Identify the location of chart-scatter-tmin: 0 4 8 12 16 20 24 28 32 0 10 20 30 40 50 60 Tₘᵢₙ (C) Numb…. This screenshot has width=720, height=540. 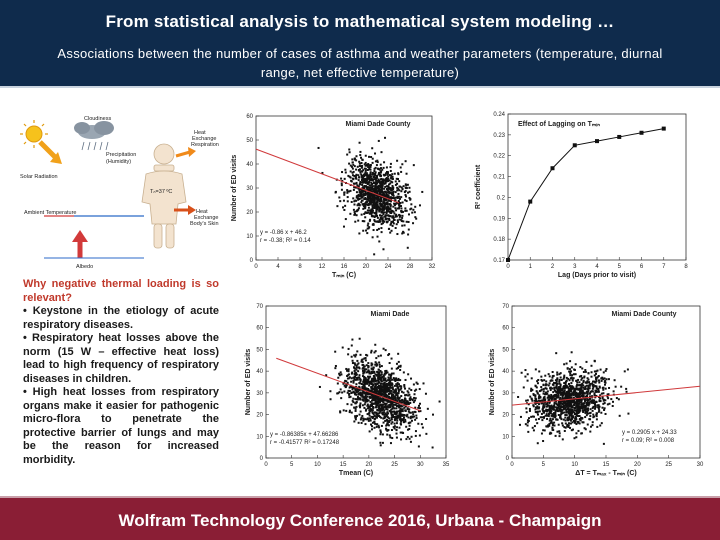
(334, 198).